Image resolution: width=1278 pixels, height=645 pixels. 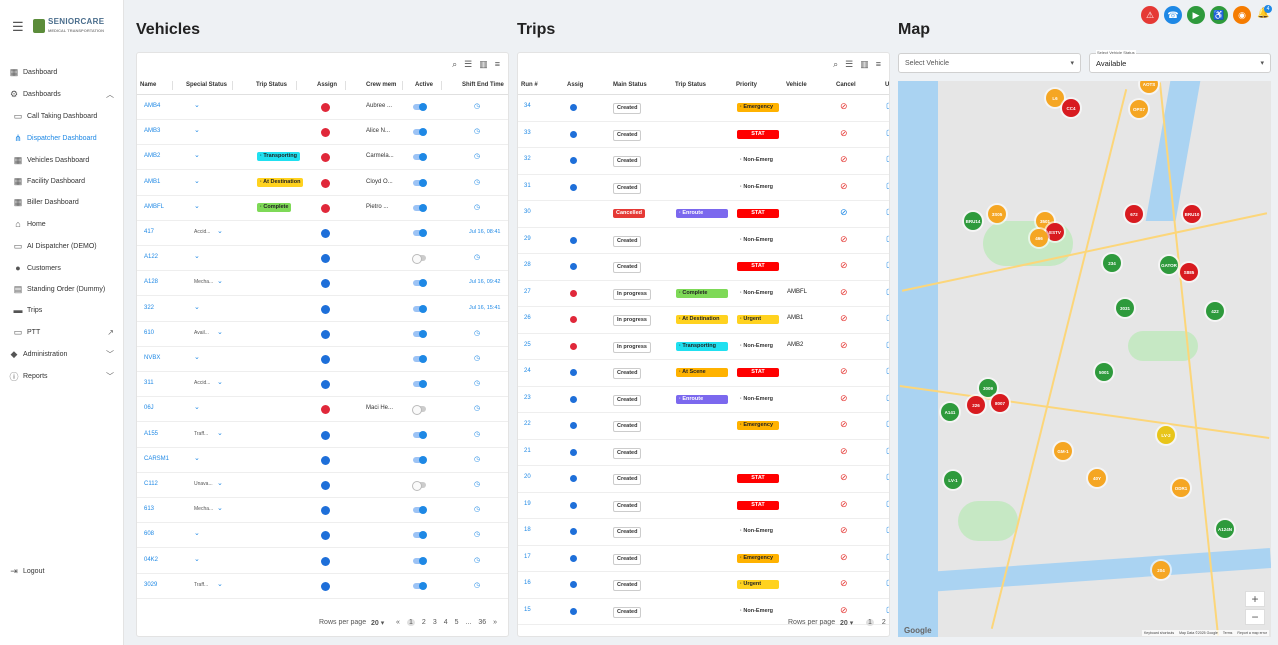 What do you see at coordinates (149, 534) in the screenshot?
I see `vehicle-name-link: 608` at bounding box center [149, 534].